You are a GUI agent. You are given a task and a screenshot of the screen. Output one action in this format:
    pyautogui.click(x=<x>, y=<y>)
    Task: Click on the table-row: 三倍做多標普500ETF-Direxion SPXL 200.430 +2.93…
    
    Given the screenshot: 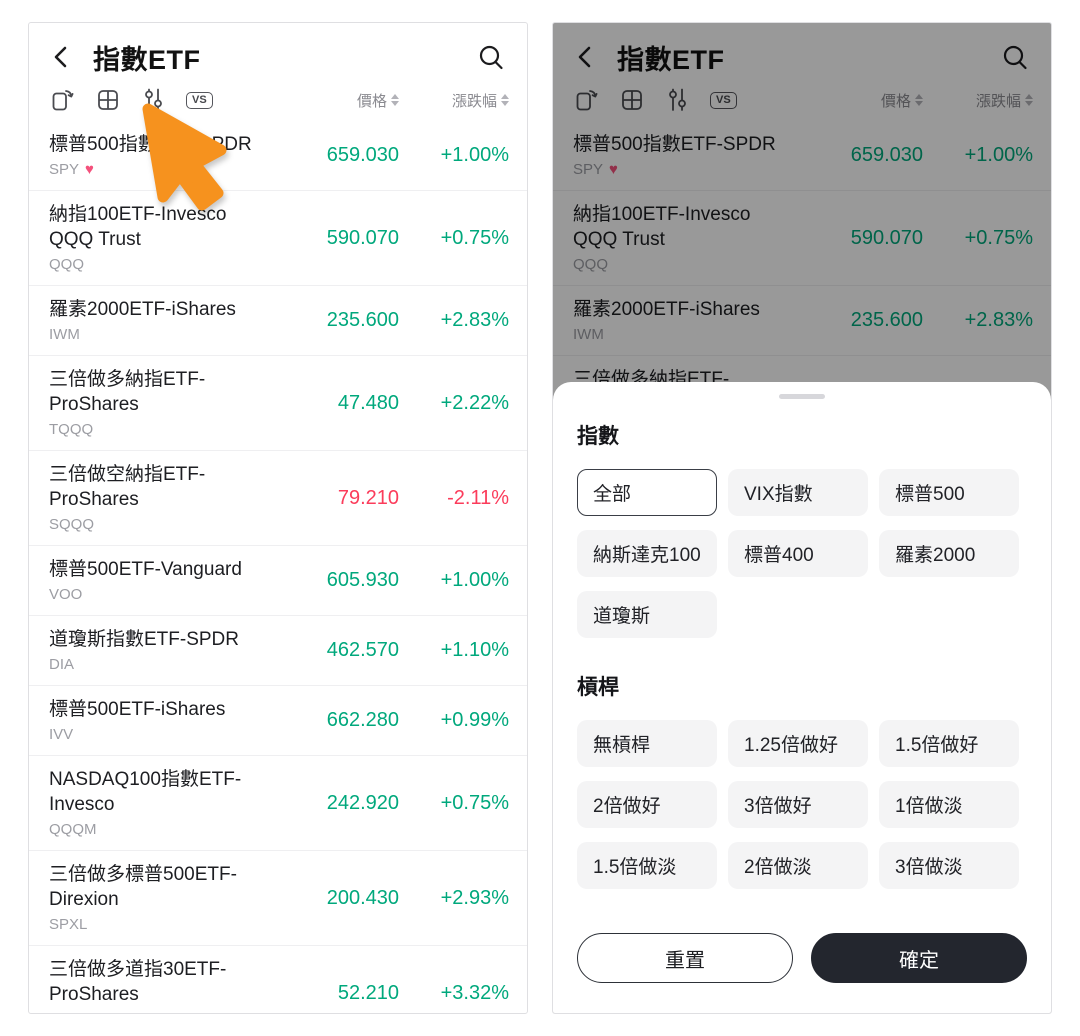 What is the action you would take?
    pyautogui.click(x=278, y=897)
    